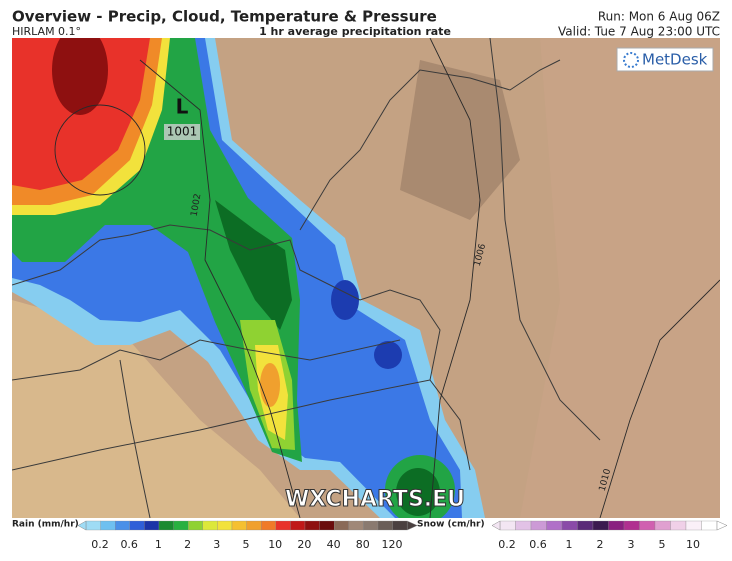  Describe the element at coordinates (129, 544) in the screenshot. I see `rain-tick-label: 0.6` at that location.